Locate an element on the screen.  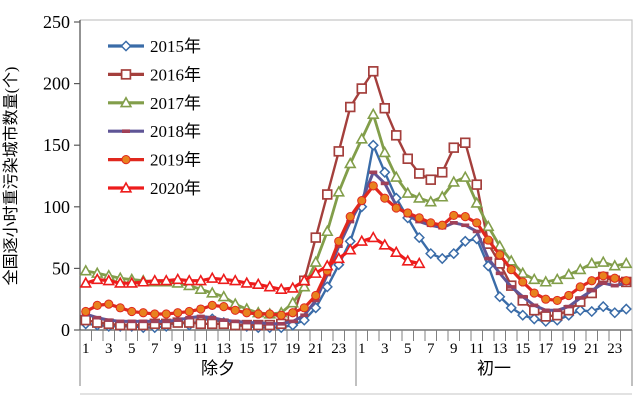
legend-label: 2015年 is located at coordinates (175, 46).